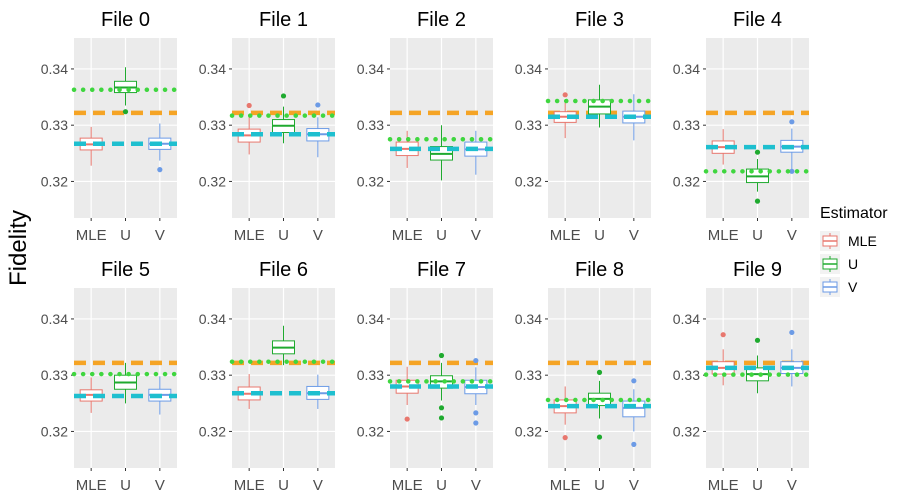 The height and width of the screenshot is (500, 915). What do you see at coordinates (426, 126) in the screenshot?
I see `facet-panel: 0.32 0.33 0.34 File 2 MLE U V` at bounding box center [426, 126].